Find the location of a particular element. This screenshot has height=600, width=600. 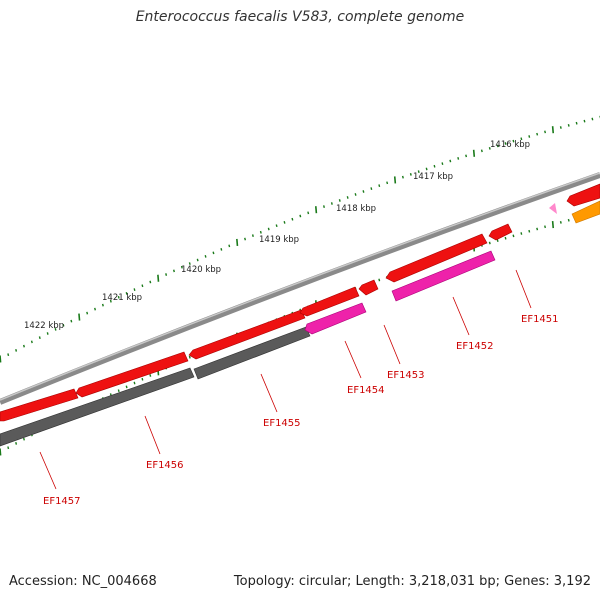

kbp-label-1419: 1419 kbp is located at coordinates (279, 240).